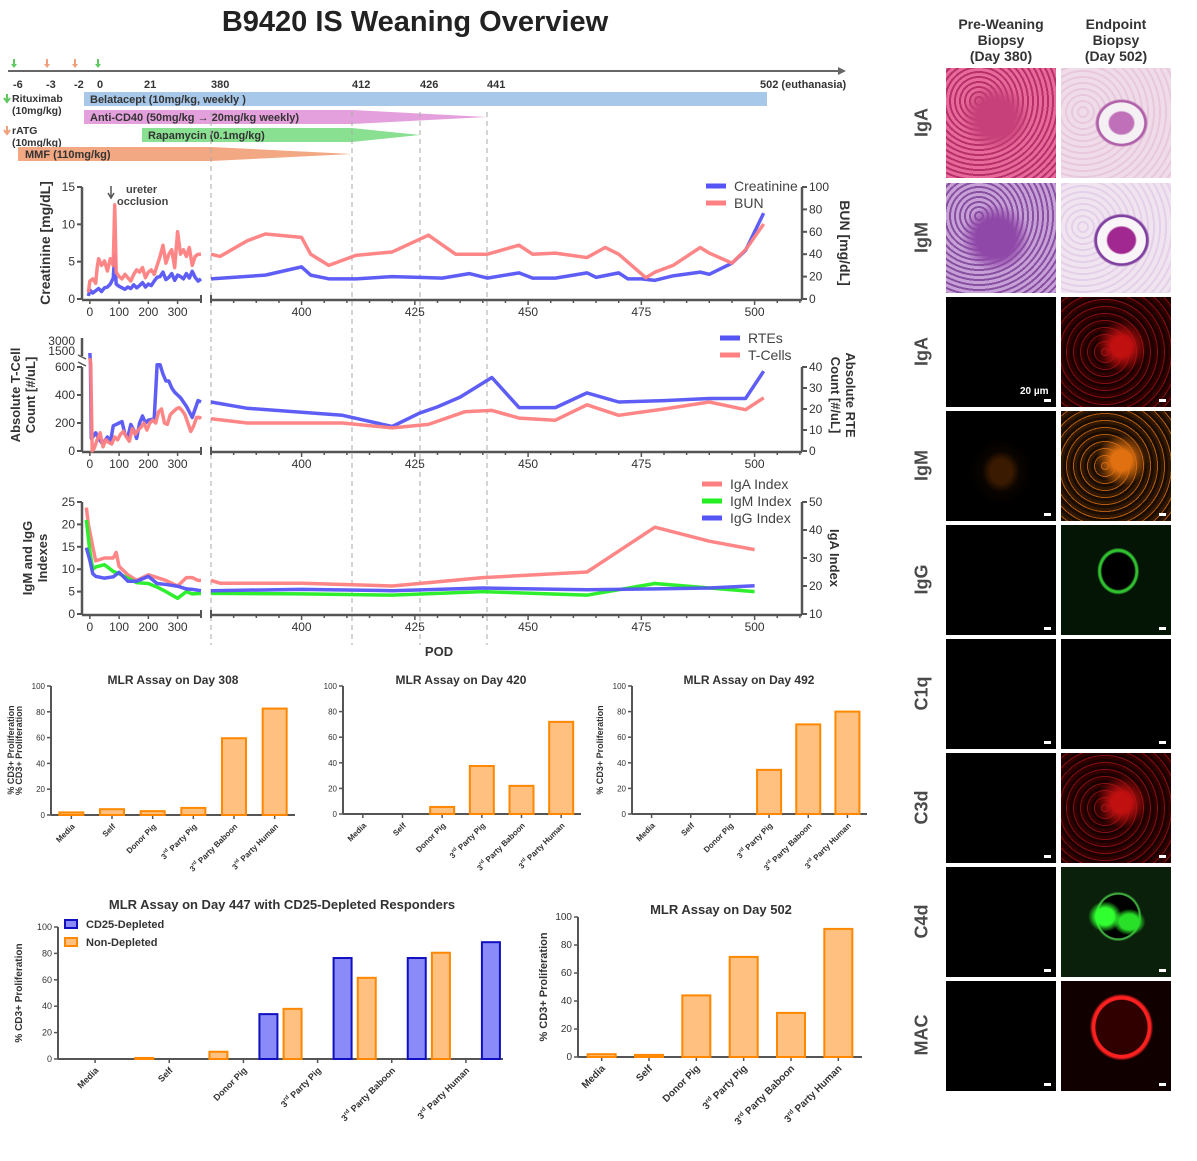 The width and height of the screenshot is (1197, 1161). What do you see at coordinates (40, 712) in the screenshot?
I see `y-tick-label: 80` at bounding box center [40, 712].